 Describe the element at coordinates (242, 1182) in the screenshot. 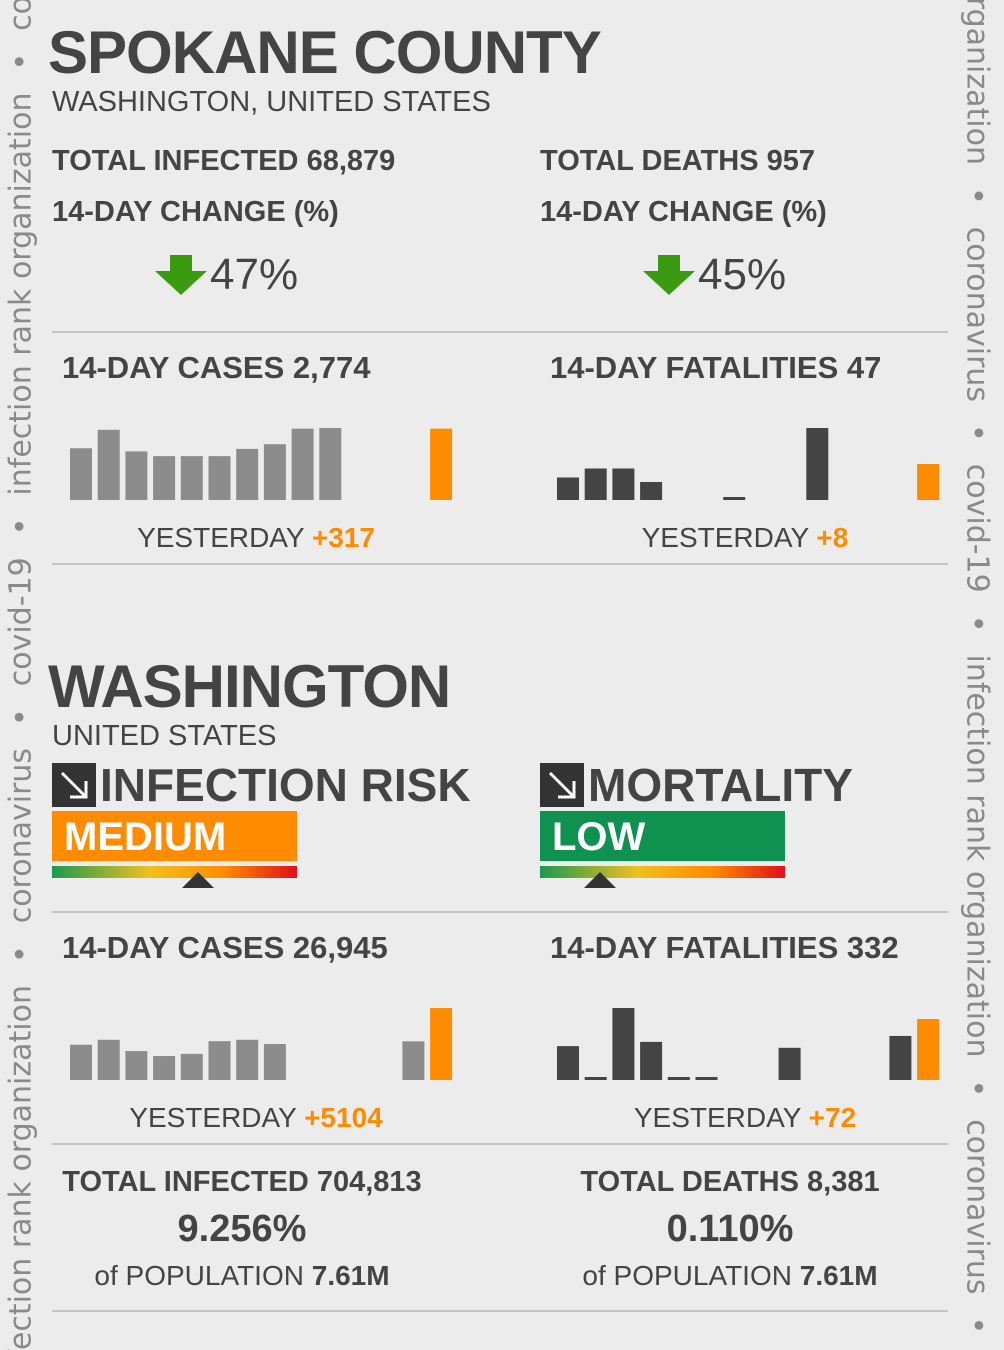

I see `stat: TOTAL INFECTED 704,813` at that location.